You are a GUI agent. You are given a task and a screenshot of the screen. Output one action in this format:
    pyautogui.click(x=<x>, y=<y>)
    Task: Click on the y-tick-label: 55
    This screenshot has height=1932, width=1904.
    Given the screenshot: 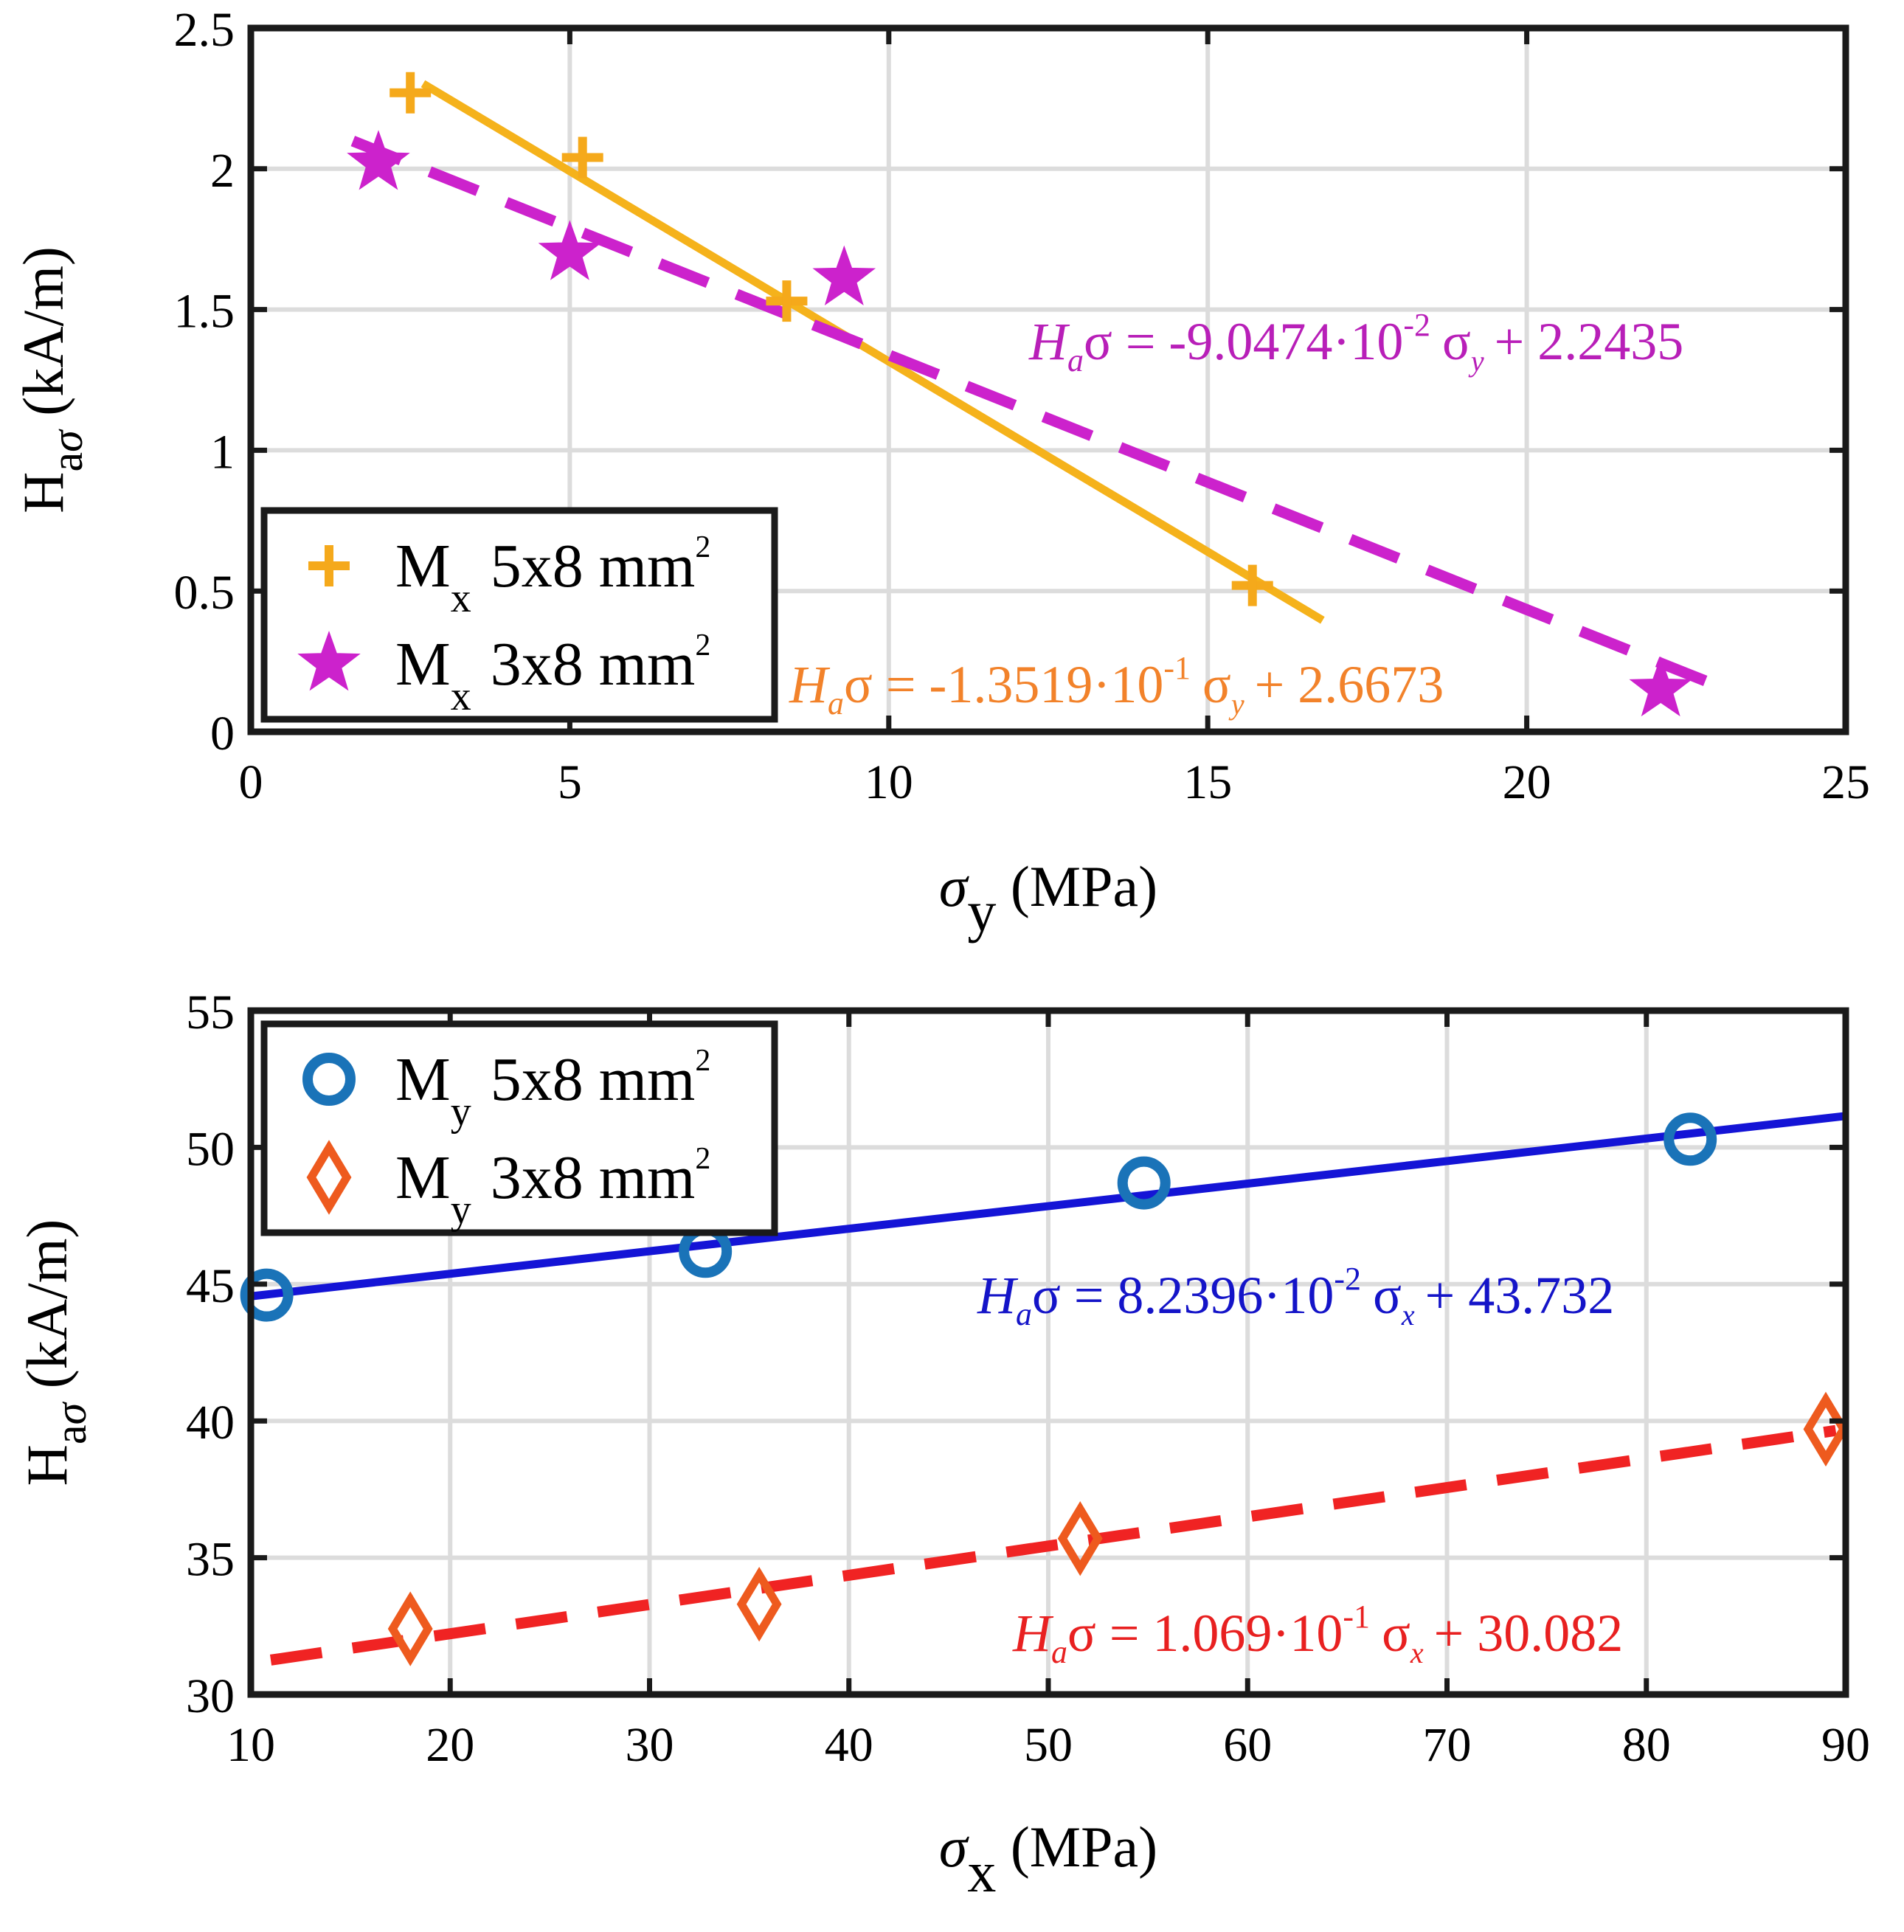 What is the action you would take?
    pyautogui.click(x=211, y=1013)
    